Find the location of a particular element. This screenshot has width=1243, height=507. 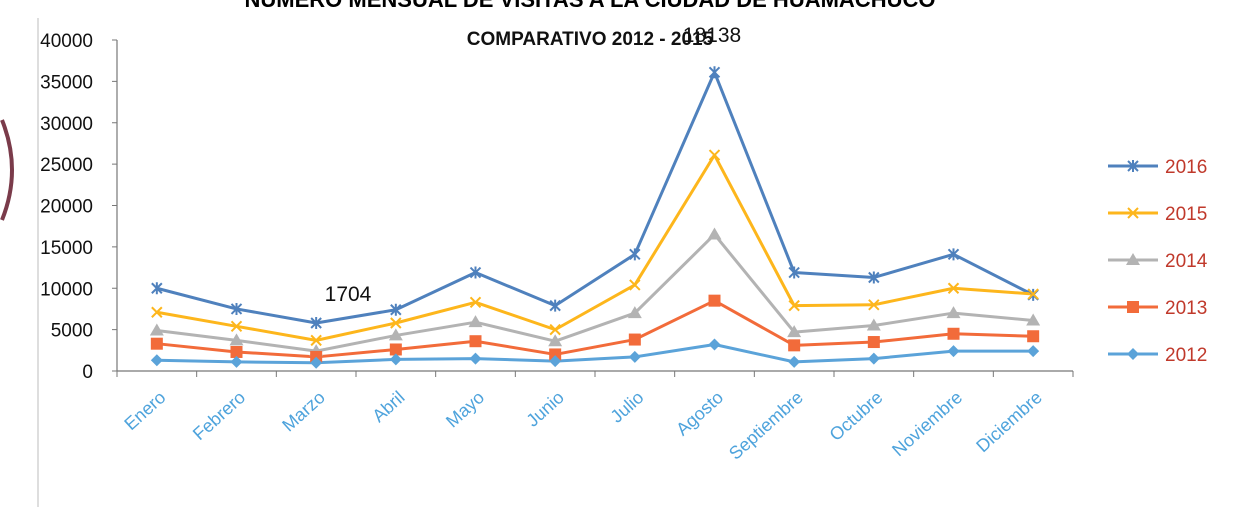

x-tick-label: Agosto is located at coordinates (699, 413).